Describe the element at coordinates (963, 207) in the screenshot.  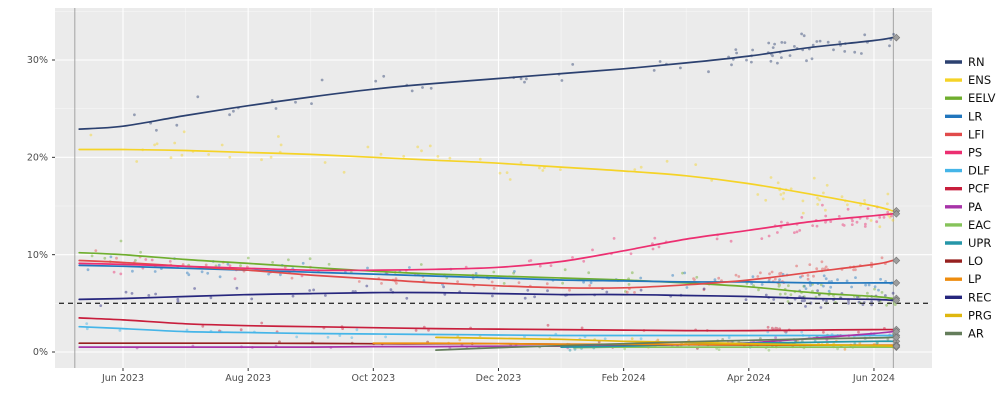
I see `legend-item-PA: PA` at that location.